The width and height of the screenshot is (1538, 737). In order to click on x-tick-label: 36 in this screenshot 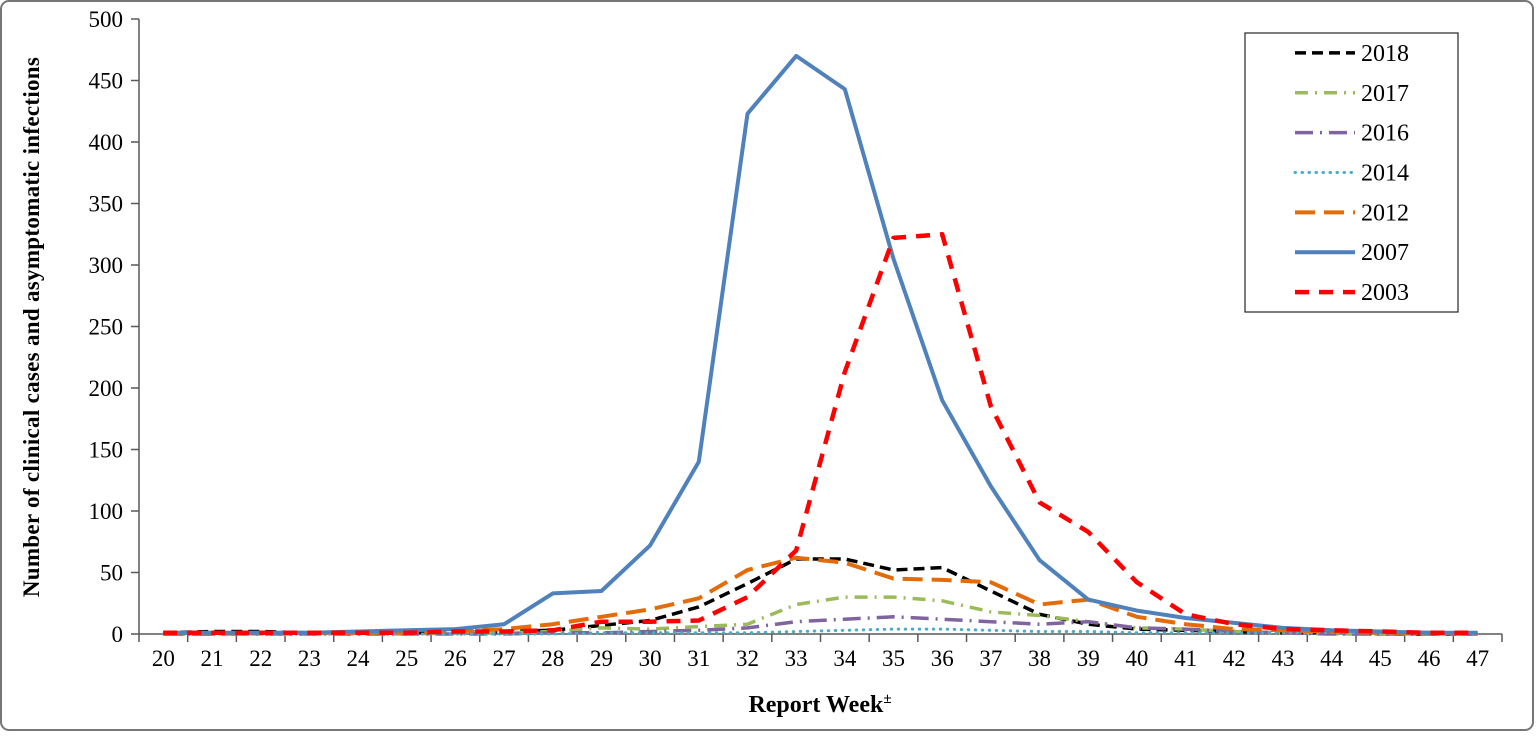, I will do `click(942, 658)`.